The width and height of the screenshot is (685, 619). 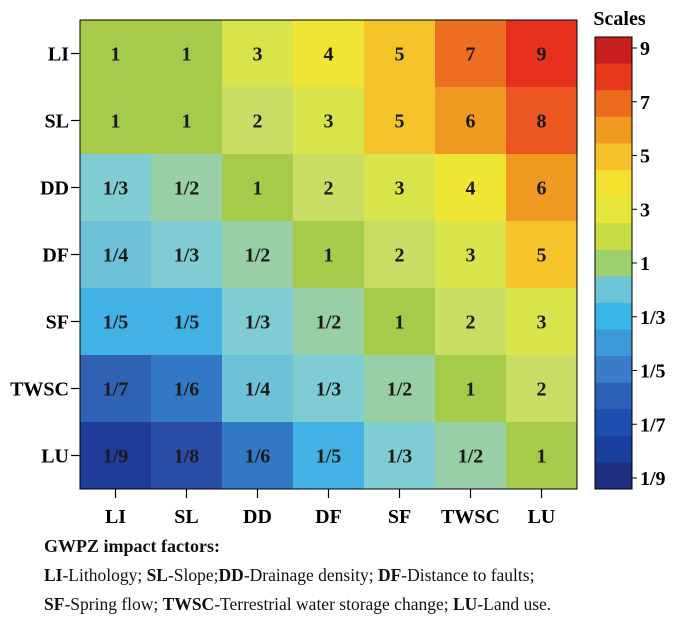 I want to click on cell-label-lu-sl: 1/8, so click(x=187, y=457).